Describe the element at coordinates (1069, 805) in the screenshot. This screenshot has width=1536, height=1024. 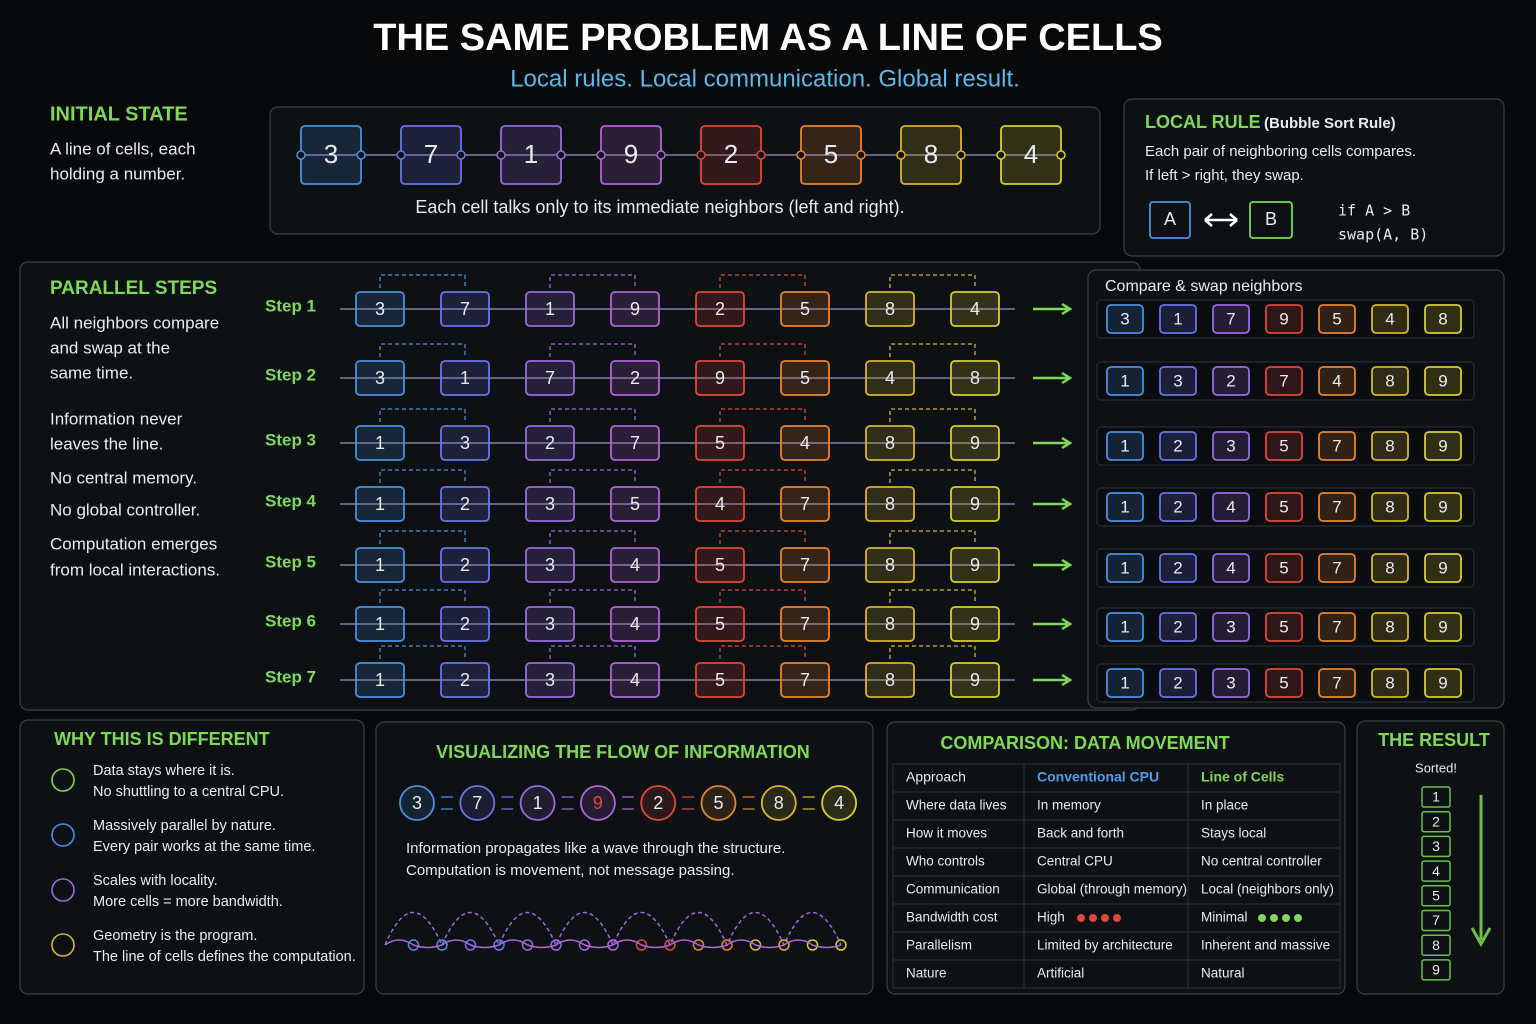
I see `table-cell: In memory` at that location.